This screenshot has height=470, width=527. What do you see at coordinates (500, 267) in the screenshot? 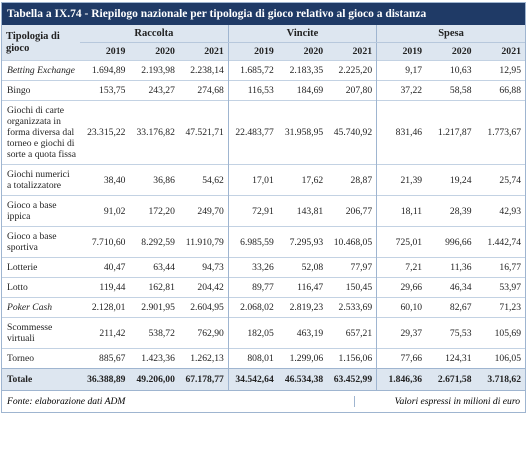
I see `cell-value: 16,77` at bounding box center [500, 267].